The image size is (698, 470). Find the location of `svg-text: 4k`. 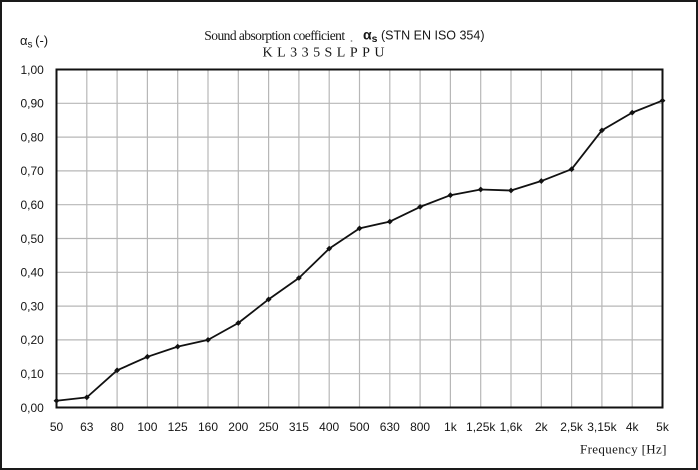

svg-text: 4k is located at coordinates (633, 427).